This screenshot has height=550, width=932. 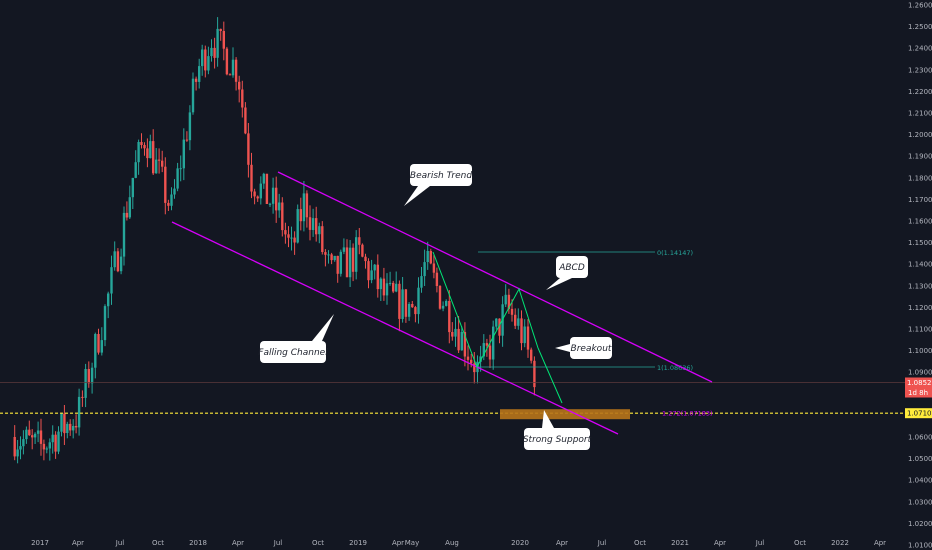 What do you see at coordinates (485, 310) in the screenshot?
I see `abcd-pattern` at bounding box center [485, 310].